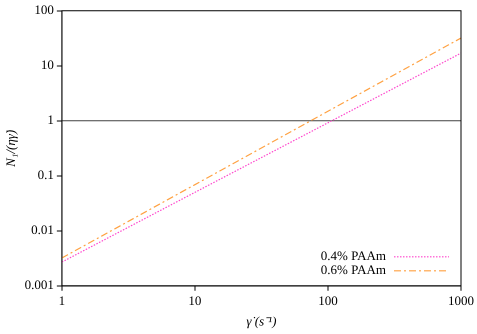  I want to click on y-tick-label: 0.01, so click(42, 230).